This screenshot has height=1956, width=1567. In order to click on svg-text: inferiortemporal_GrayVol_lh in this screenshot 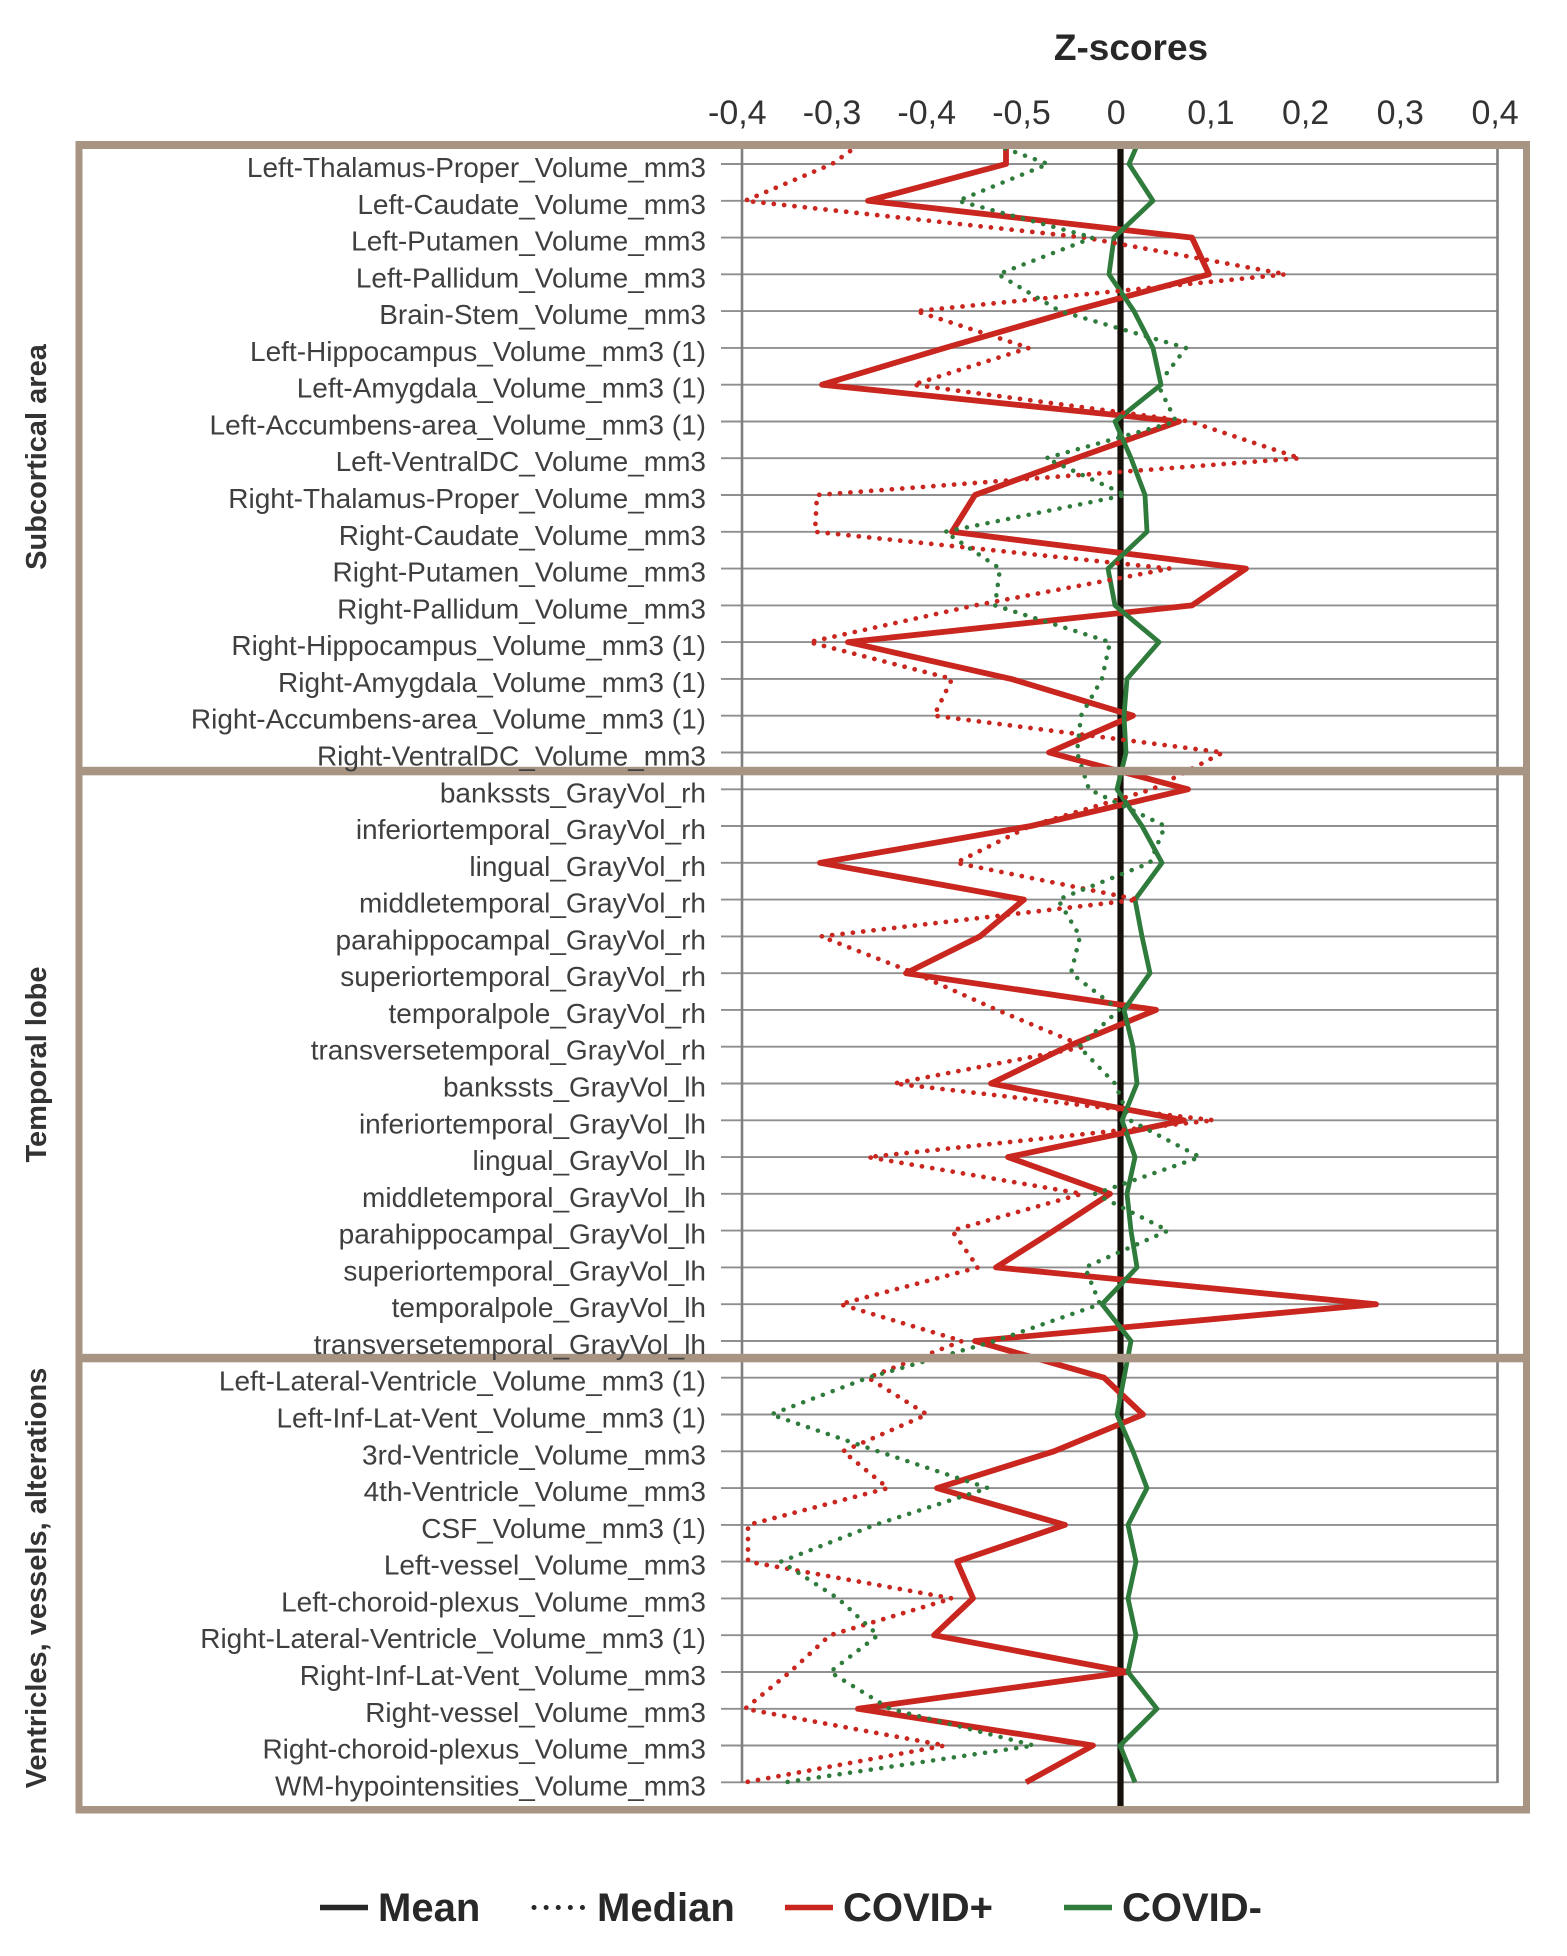, I will do `click(532, 1123)`.